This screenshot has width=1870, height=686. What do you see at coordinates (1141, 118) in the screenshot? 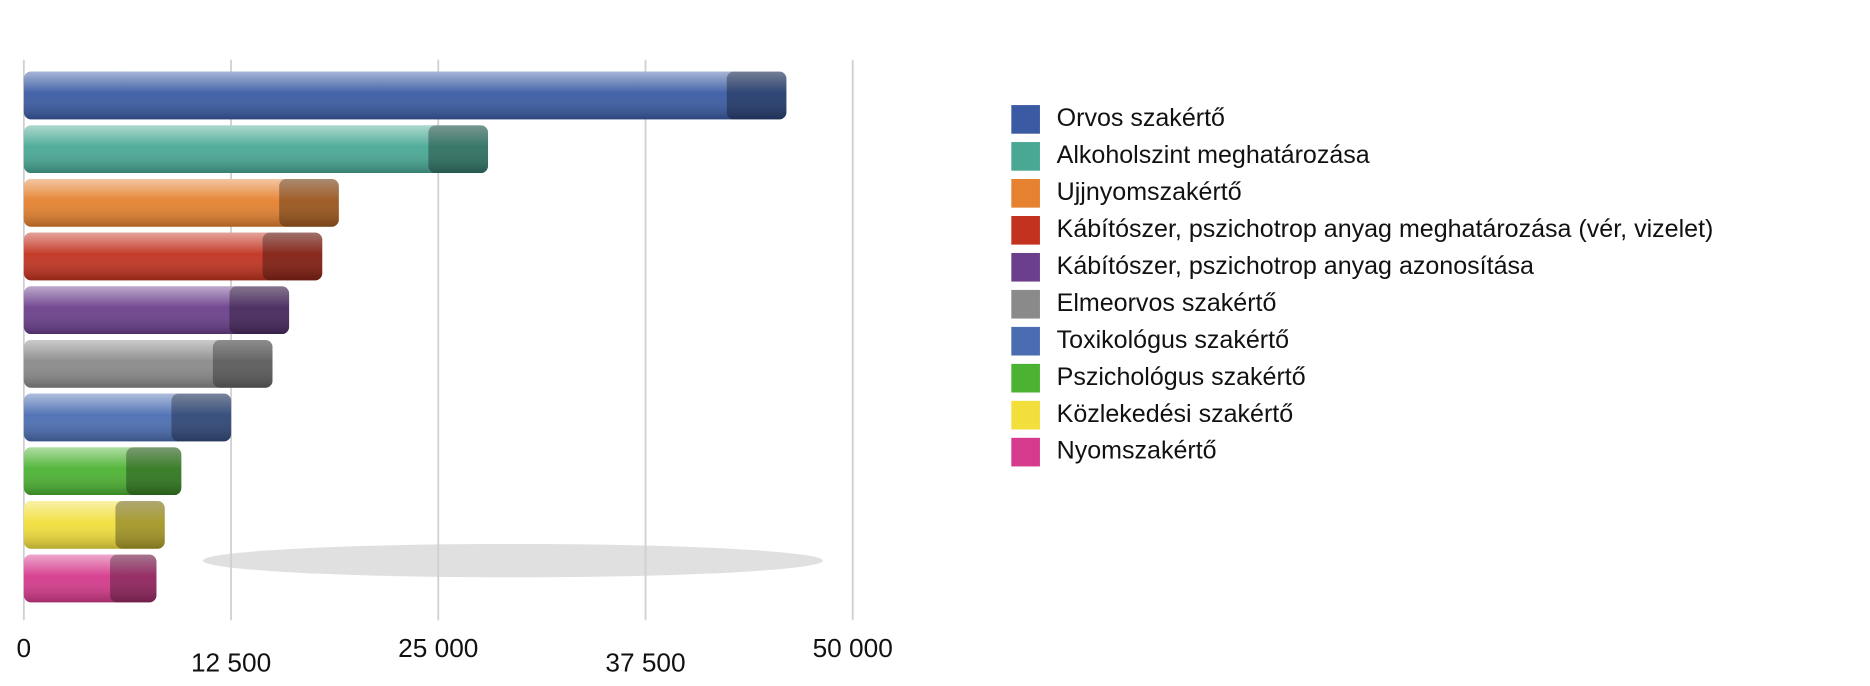
I see `legend-label: Orvos szakértő` at bounding box center [1141, 118].